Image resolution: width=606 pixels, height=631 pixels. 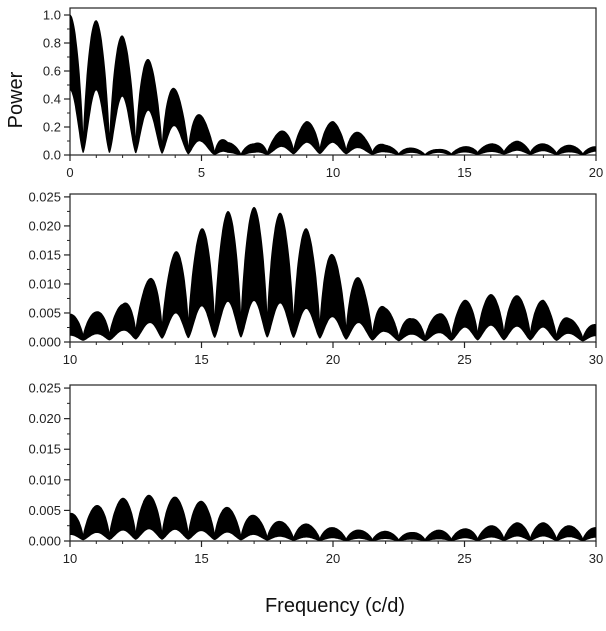 What do you see at coordinates (52, 15) in the screenshot?
I see `y-tick-label: 1.0` at bounding box center [52, 15].